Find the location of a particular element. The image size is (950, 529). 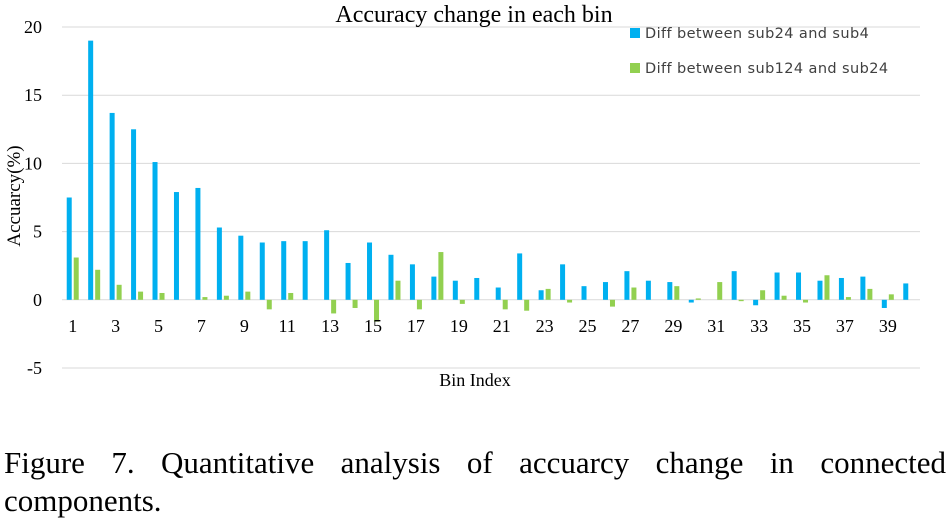

y-tick-label: 10 is located at coordinates (33, 163).